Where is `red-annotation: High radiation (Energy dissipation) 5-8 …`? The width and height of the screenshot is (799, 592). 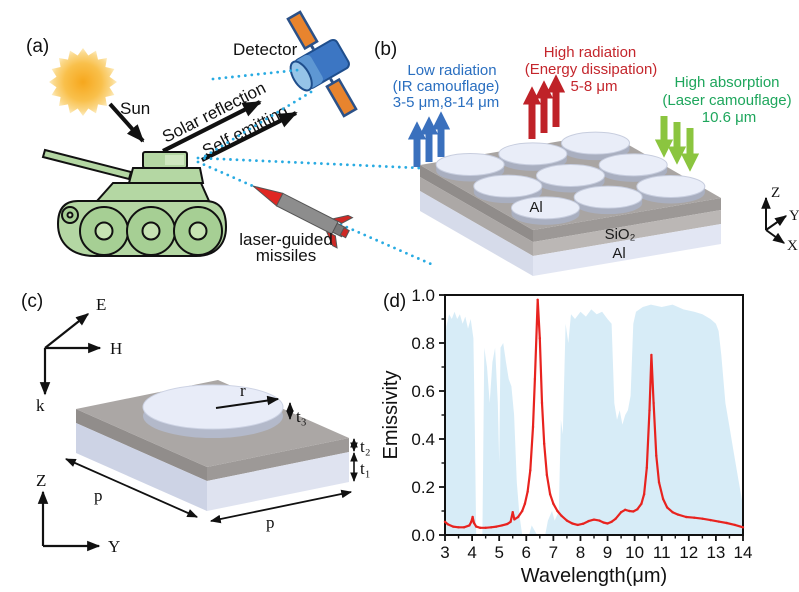
red-annotation: High radiation (Energy dissipation) 5-8 … is located at coordinates (591, 69).